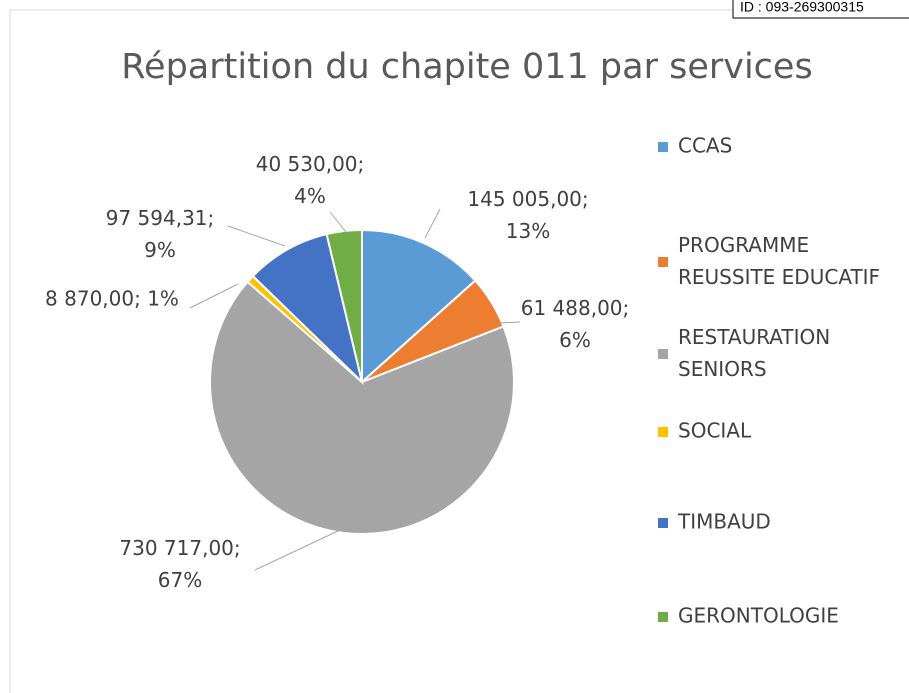 This screenshot has width=909, height=693. I want to click on id-stamp: ID : 093-269300315, so click(802, 7).